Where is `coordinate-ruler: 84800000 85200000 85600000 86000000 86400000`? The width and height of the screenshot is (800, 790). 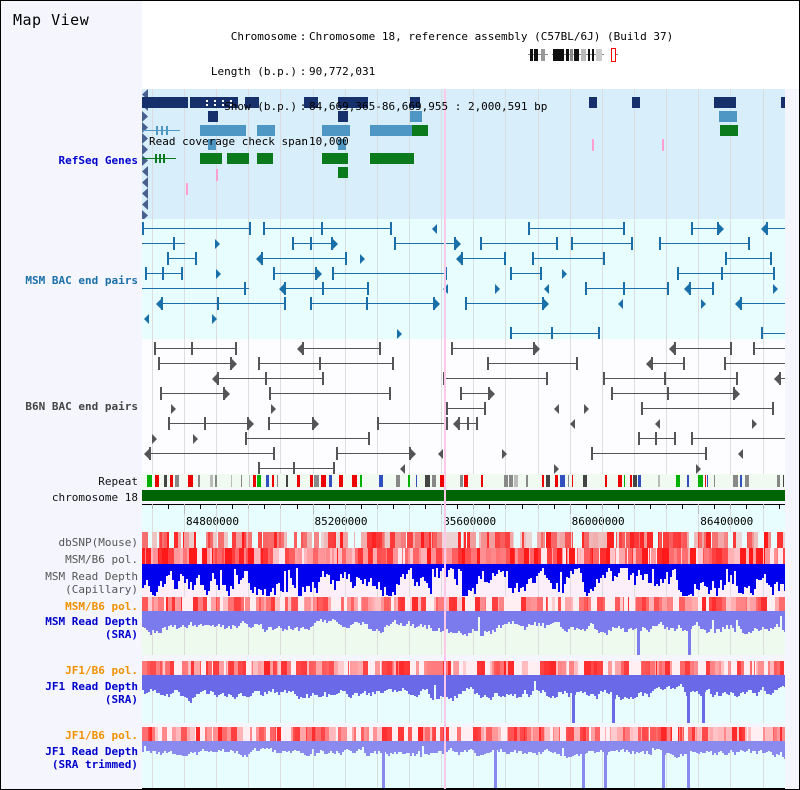
coordinate-ruler: 84800000 85200000 85600000 86000000 86400000 is located at coordinates (463, 518).